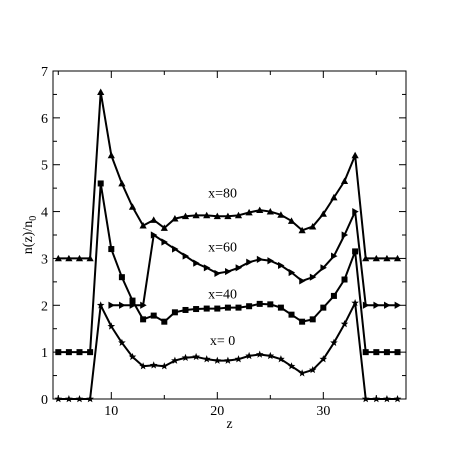 Image resolution: width=457 pixels, height=469 pixels. Describe the element at coordinates (222, 294) in the screenshot. I see `series-annotation: x=40` at that location.